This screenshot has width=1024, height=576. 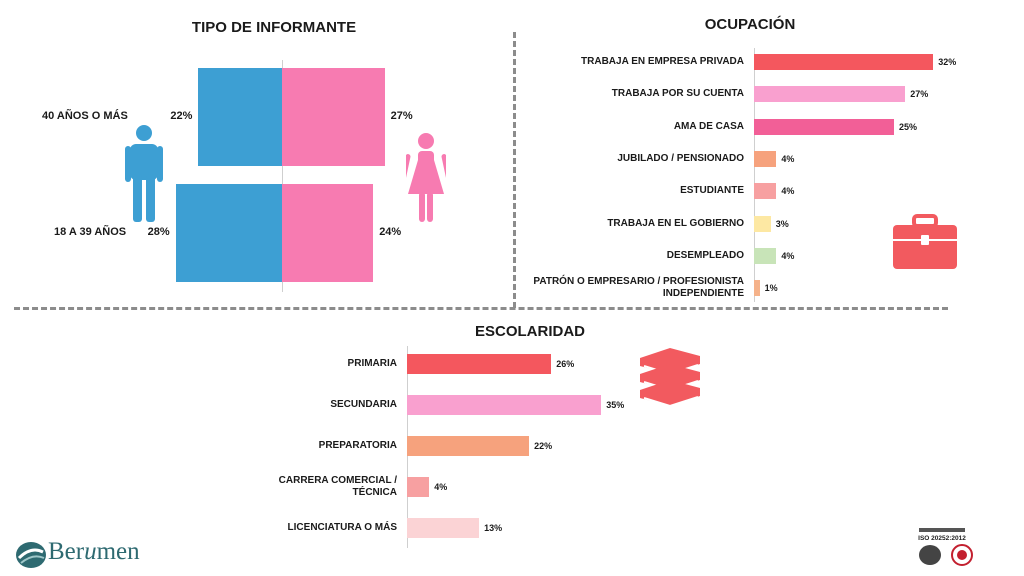 I want to click on pyramid-value-right: 27%, so click(x=401, y=116).